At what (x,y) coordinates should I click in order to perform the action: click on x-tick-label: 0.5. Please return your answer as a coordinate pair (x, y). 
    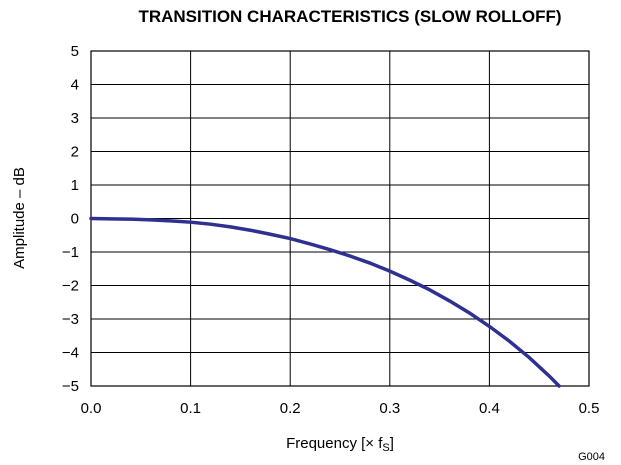
    Looking at the image, I should click on (589, 408).